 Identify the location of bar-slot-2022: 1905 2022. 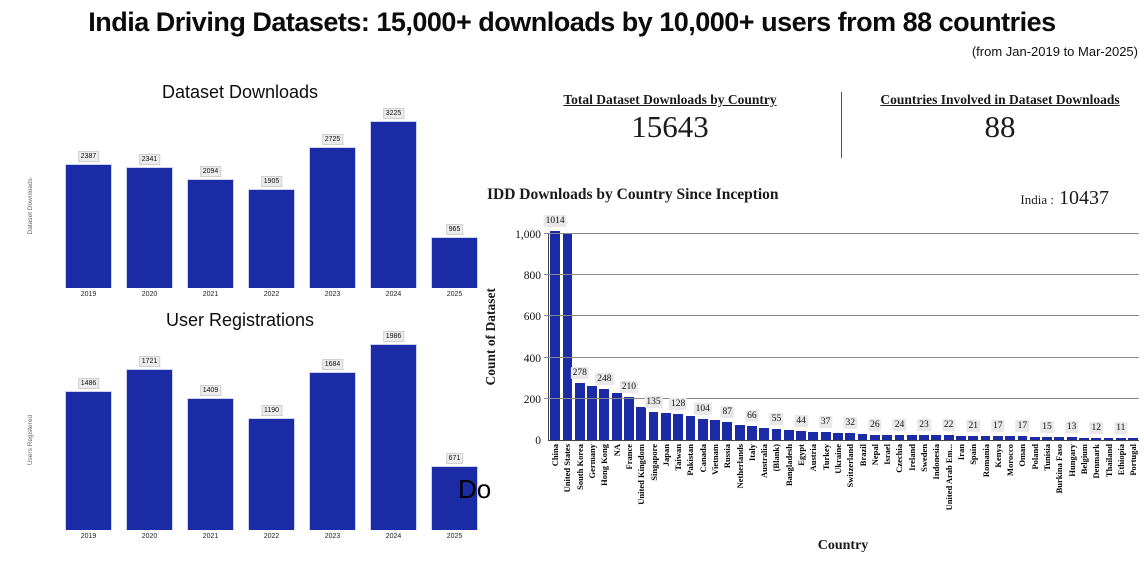
(271, 208).